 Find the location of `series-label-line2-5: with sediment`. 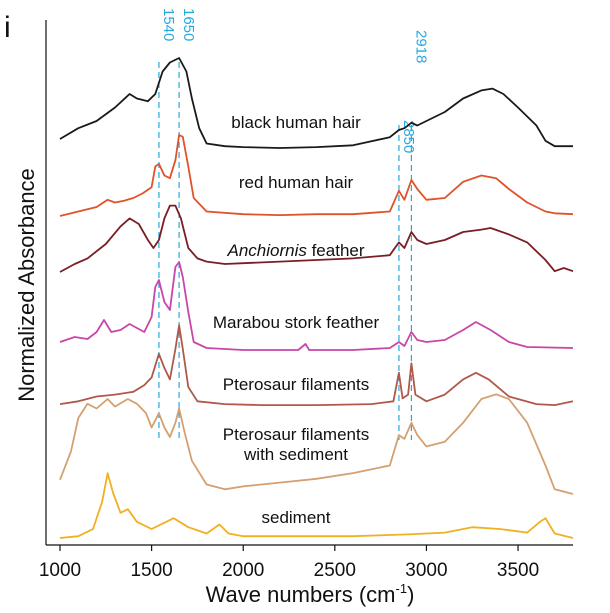

series-label-line2-5: with sediment is located at coordinates (295, 454).